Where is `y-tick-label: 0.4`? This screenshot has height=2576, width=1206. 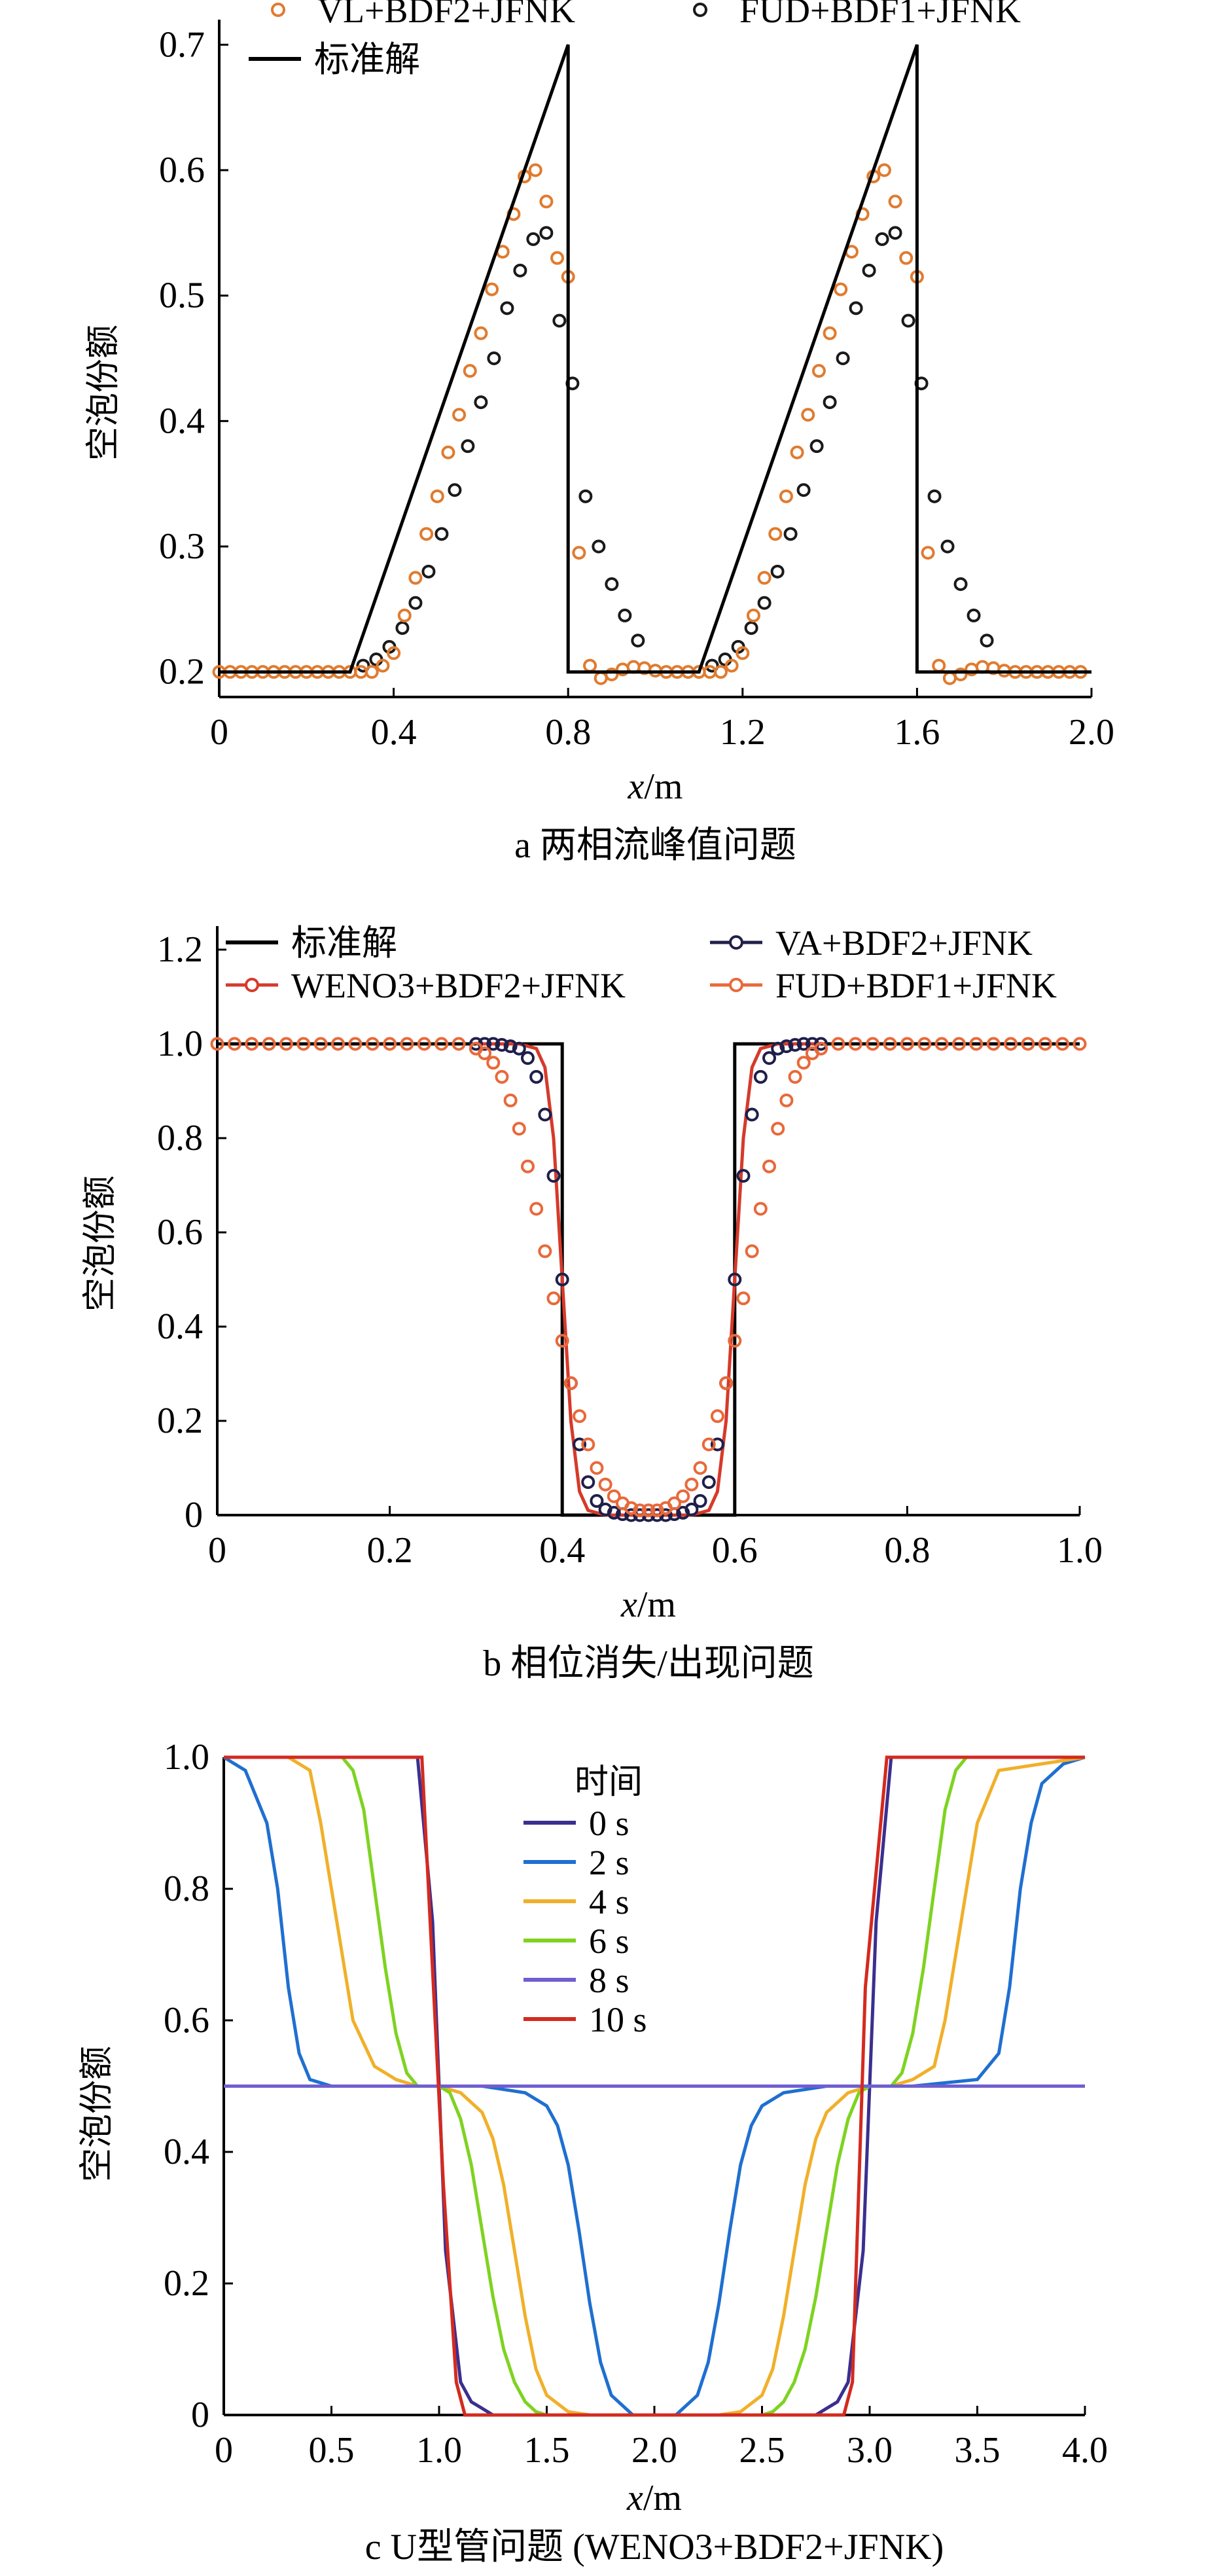
y-tick-label: 0.4 is located at coordinates (180, 1326).